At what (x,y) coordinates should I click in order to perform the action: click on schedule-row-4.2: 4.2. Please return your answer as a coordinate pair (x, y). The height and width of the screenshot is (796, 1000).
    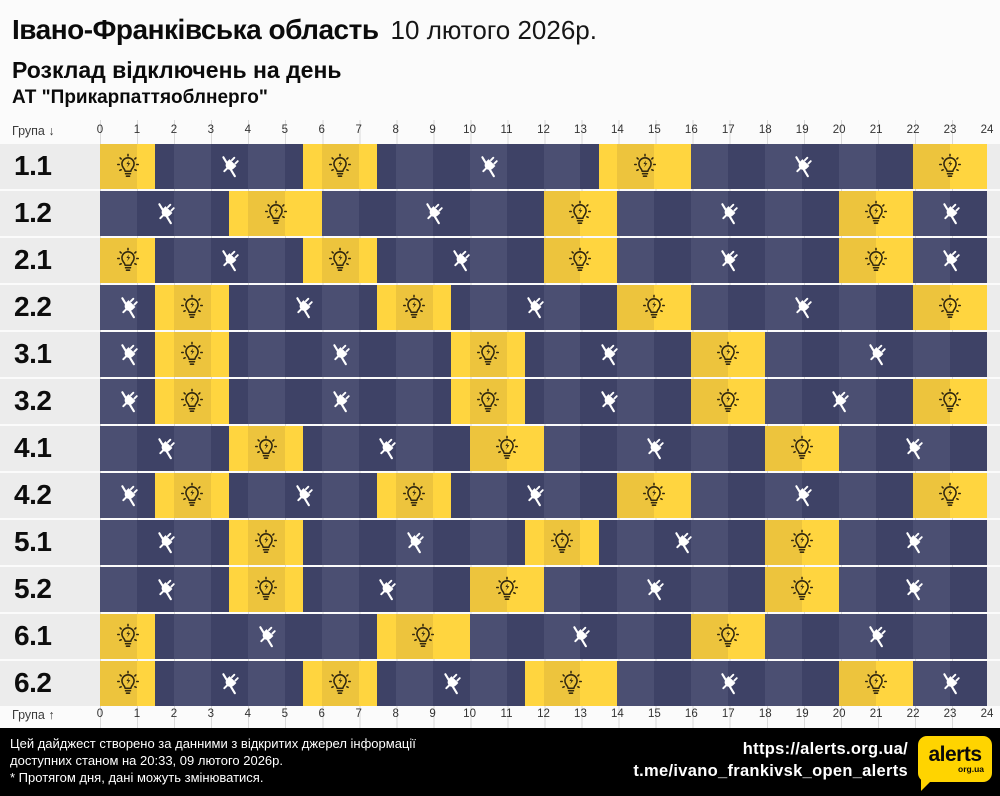
    Looking at the image, I should click on (500, 495).